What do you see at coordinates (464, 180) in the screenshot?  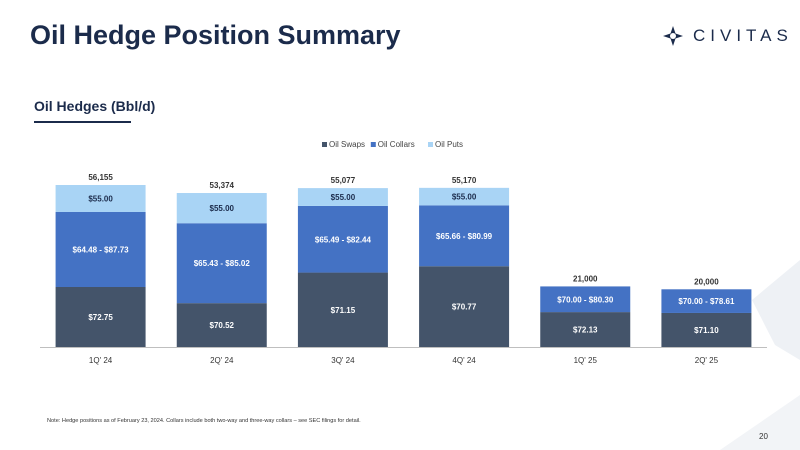 I see `bar-total-label-3: 55,170` at bounding box center [464, 180].